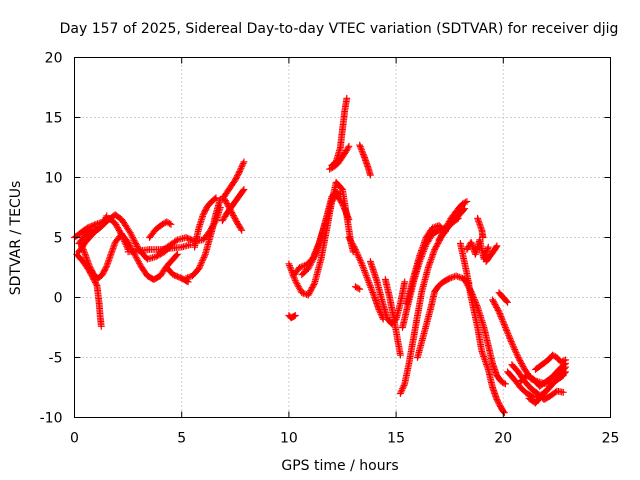 This screenshot has height=480, width=640. I want to click on y-tick-label: 5, so click(58, 239).